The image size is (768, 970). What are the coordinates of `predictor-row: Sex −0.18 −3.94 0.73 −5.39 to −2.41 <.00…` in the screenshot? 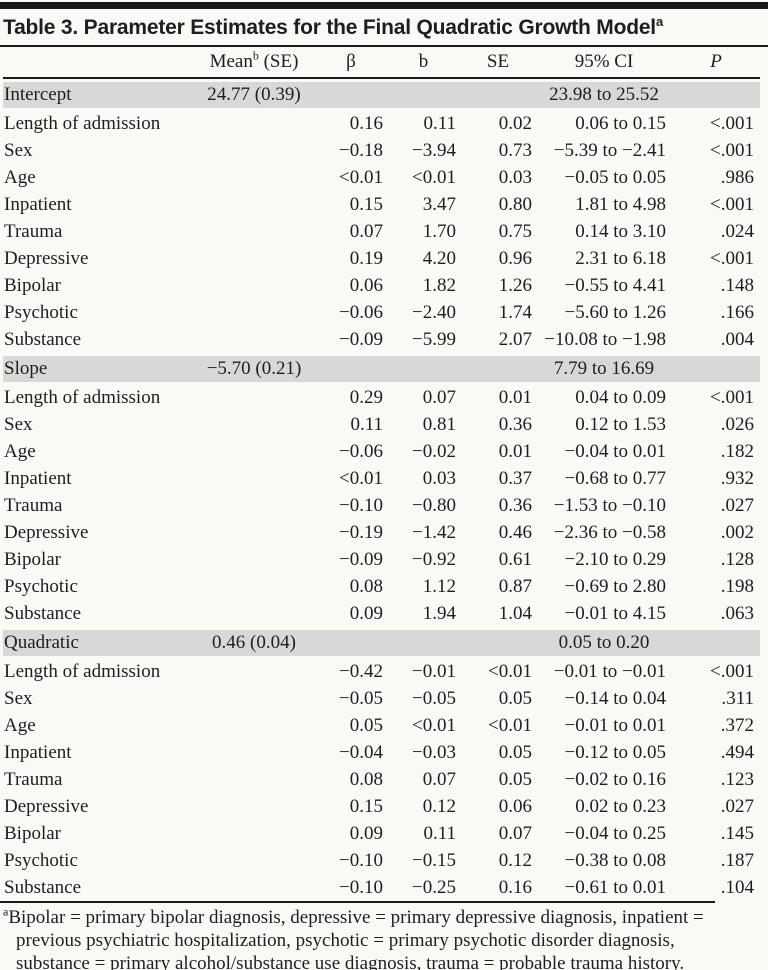 It's located at (381, 150).